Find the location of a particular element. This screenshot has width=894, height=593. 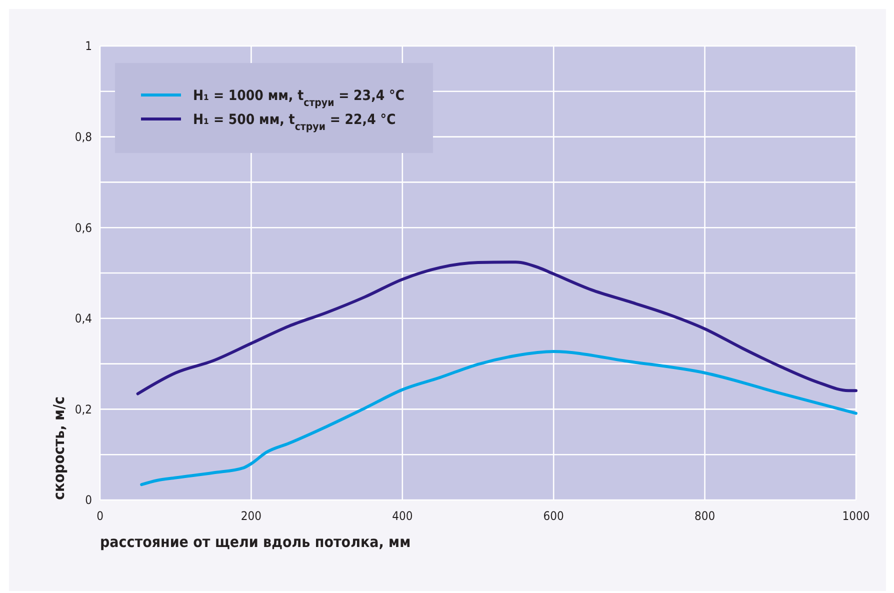

y-tick-label: 0,6 is located at coordinates (83, 227).